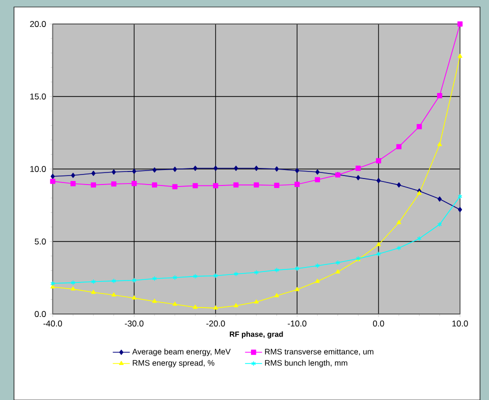 The image size is (489, 400). I want to click on y-tick-label: 0.0, so click(40, 313).